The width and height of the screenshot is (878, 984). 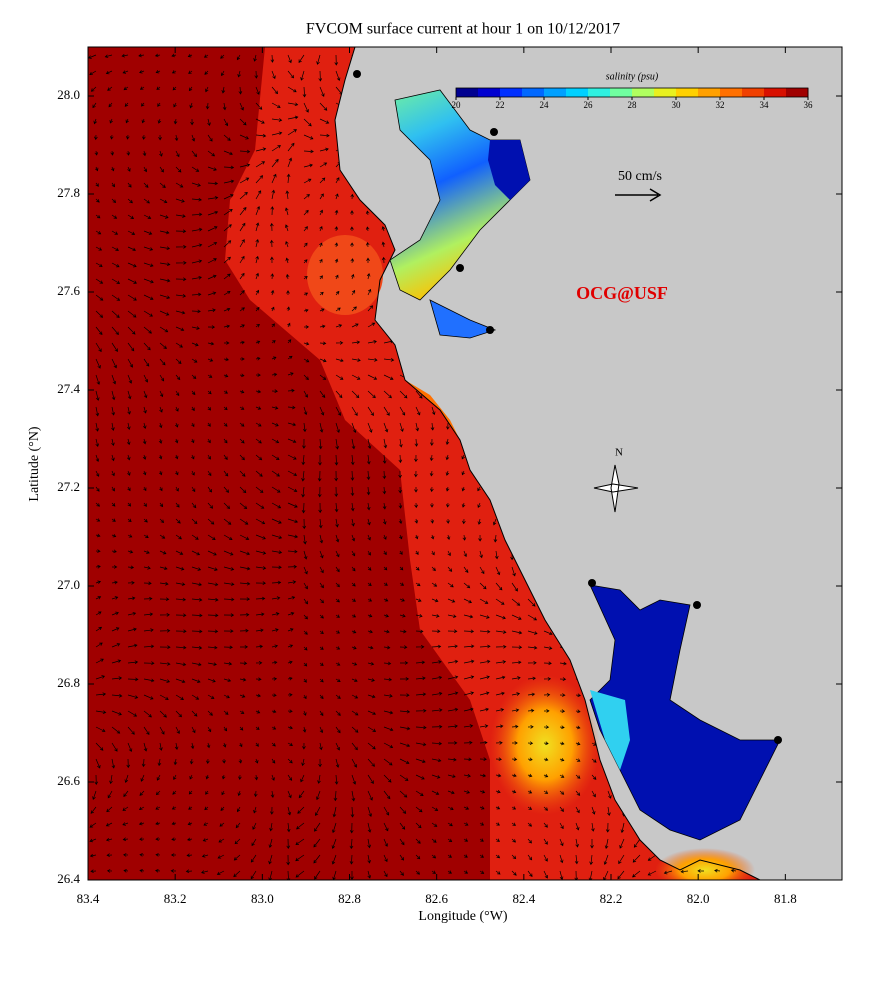 What do you see at coordinates (68, 584) in the screenshot?
I see `y-tick-label: 27.0` at bounding box center [68, 584].